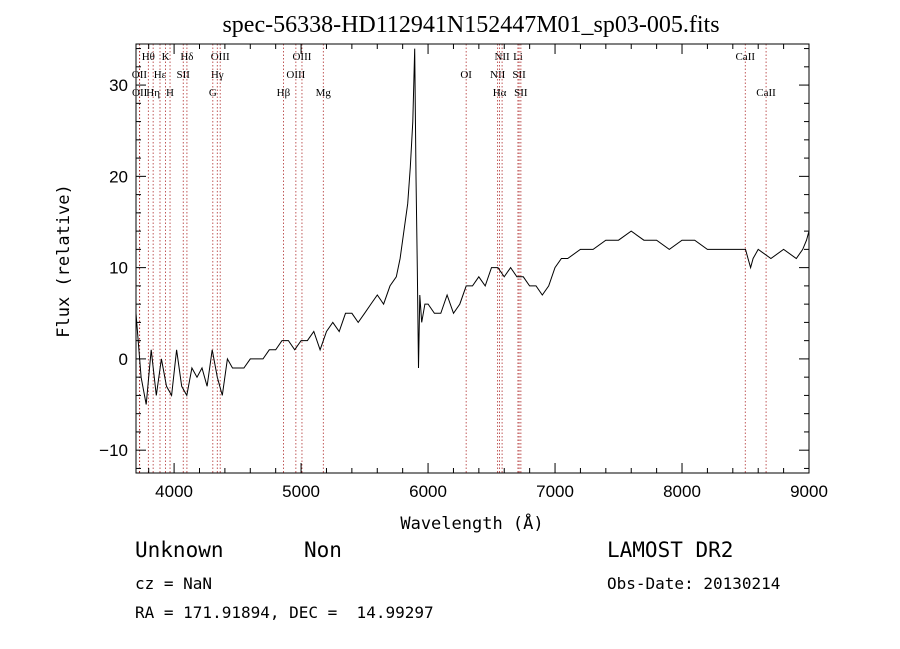 The height and width of the screenshot is (649, 900). What do you see at coordinates (466, 75) in the screenshot?
I see `spectral-line-label: OI` at bounding box center [466, 75].